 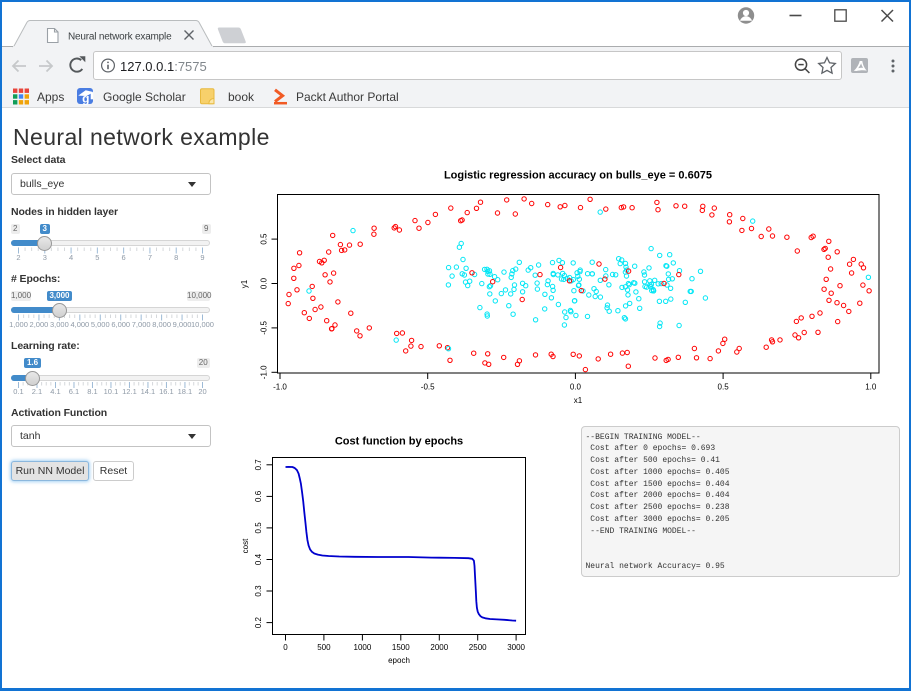 I want to click on svg-text: 0, so click(x=285, y=647).